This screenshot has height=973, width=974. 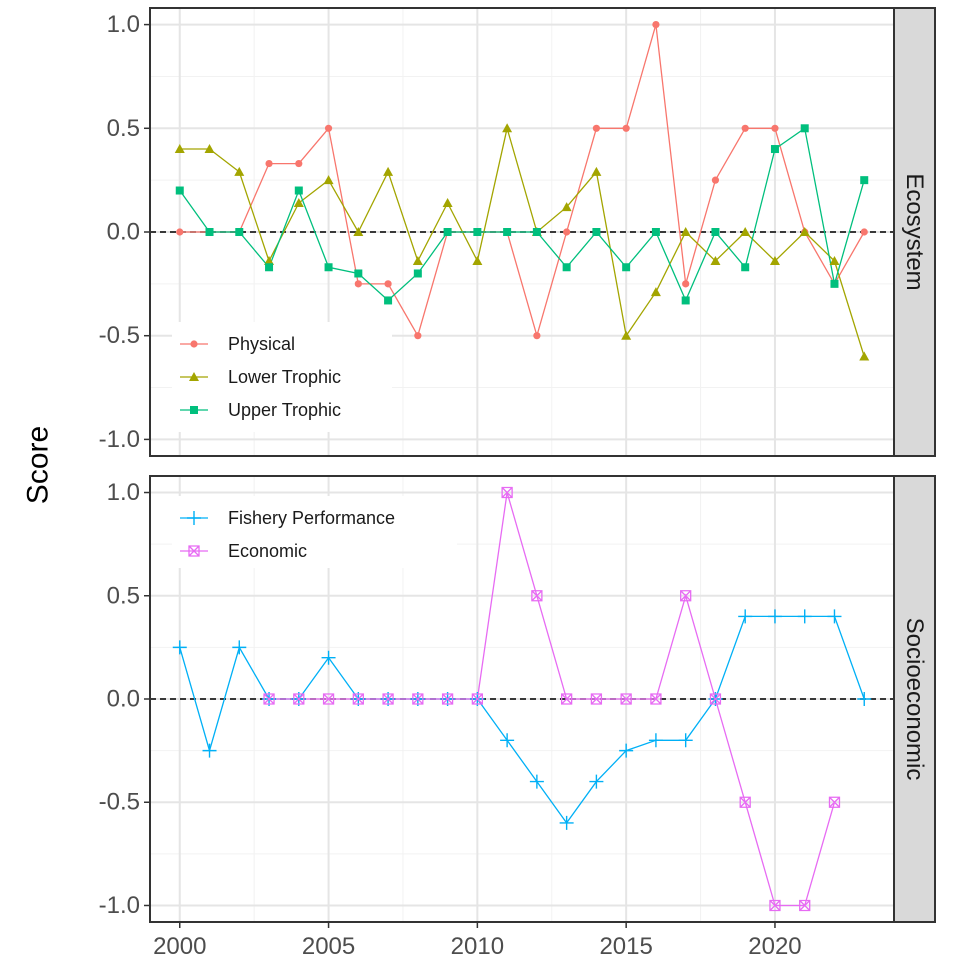 I want to click on x-tick-label: 2015, so click(x=625, y=946).